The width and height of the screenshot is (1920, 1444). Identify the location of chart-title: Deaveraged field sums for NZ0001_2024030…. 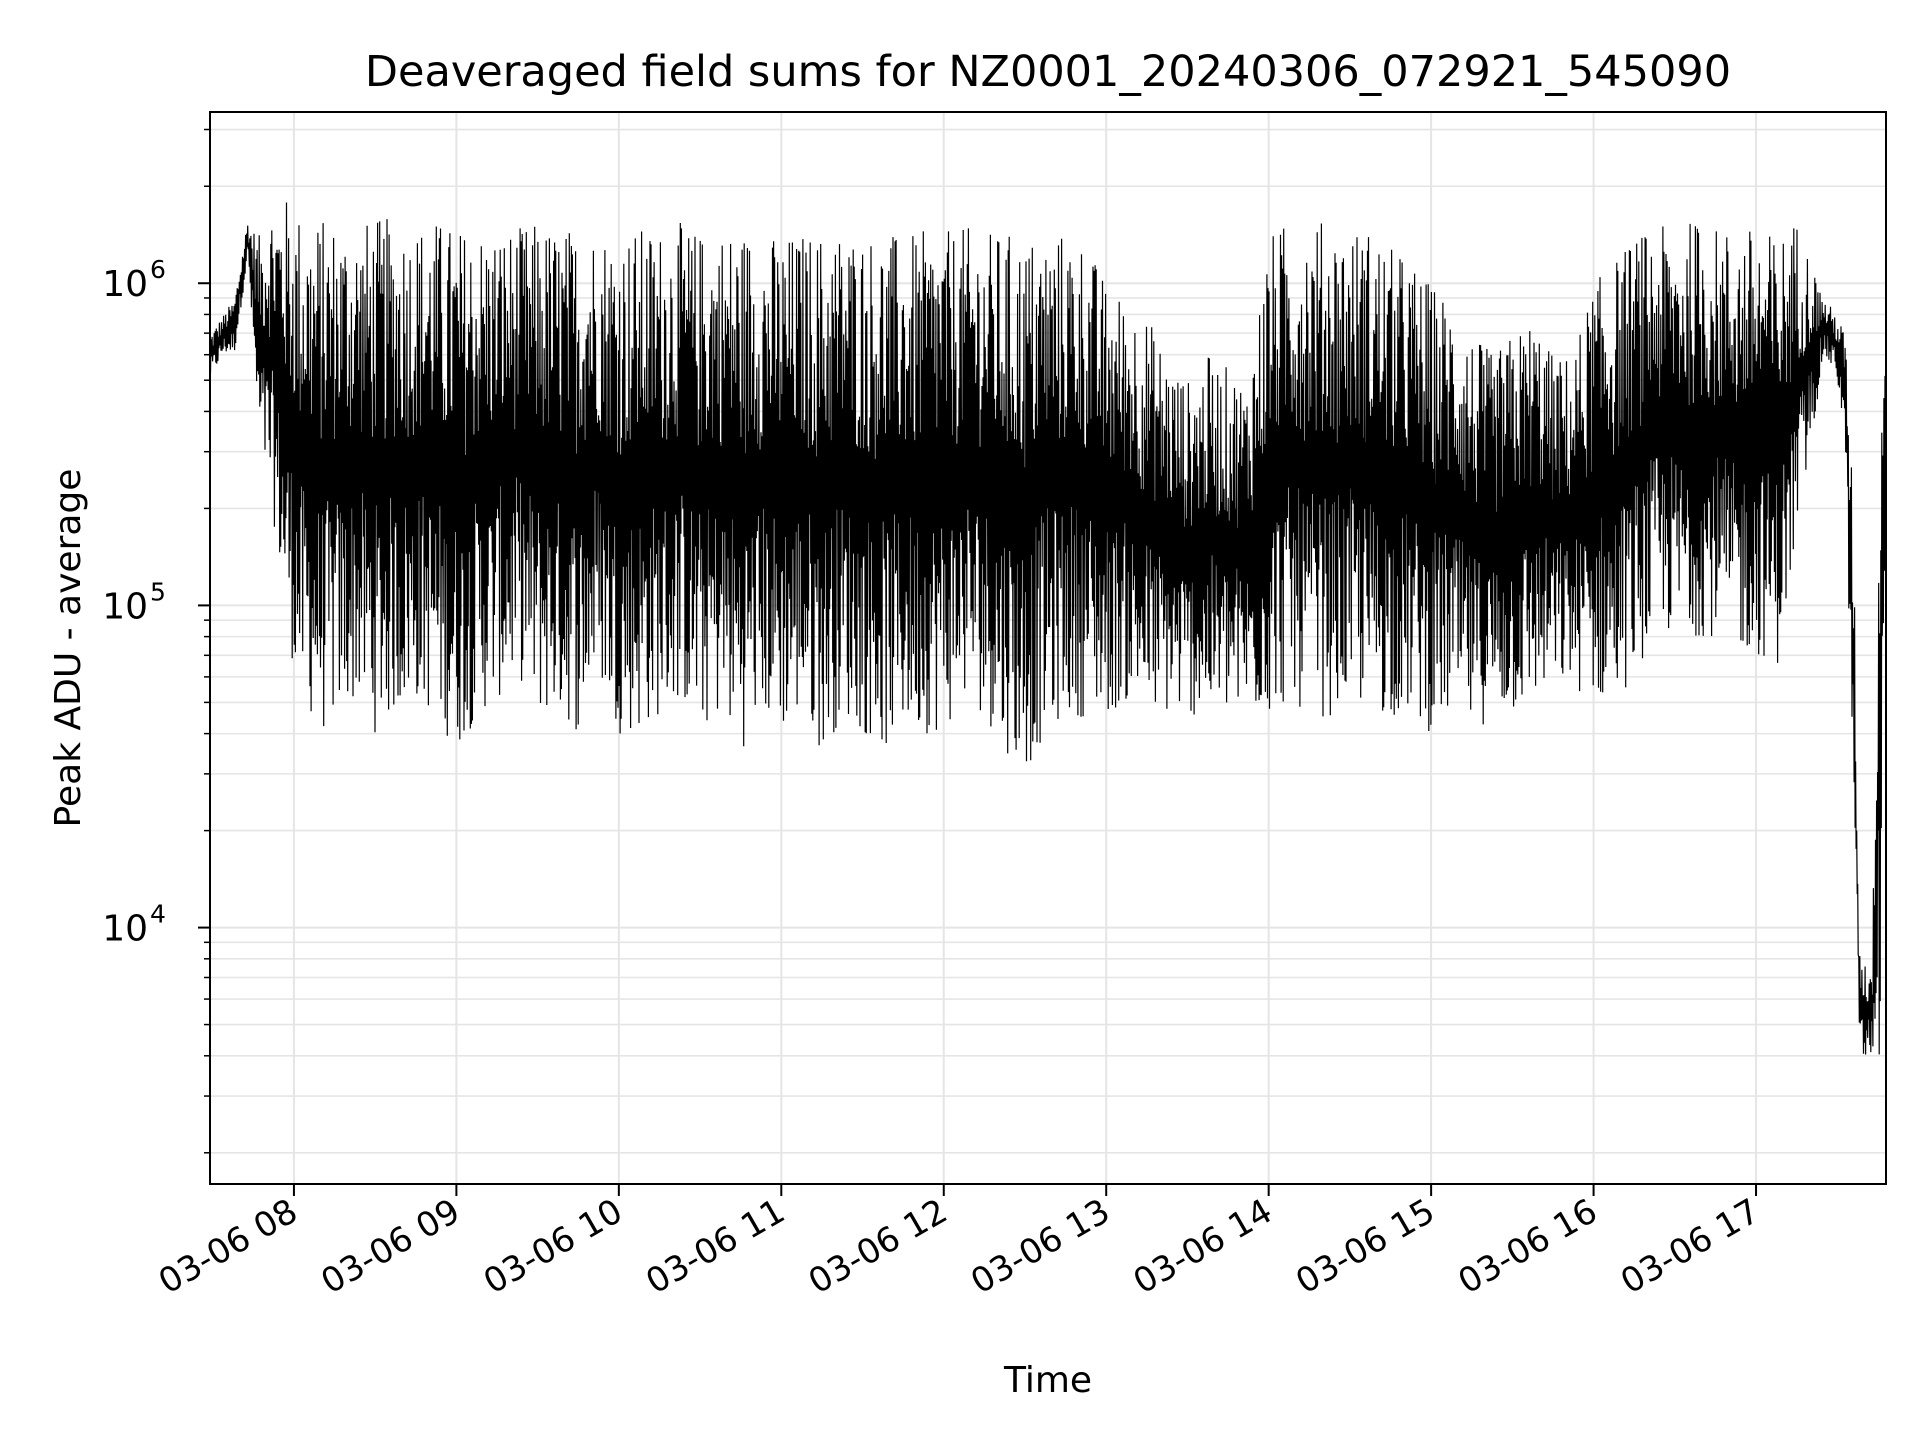
(1048, 72).